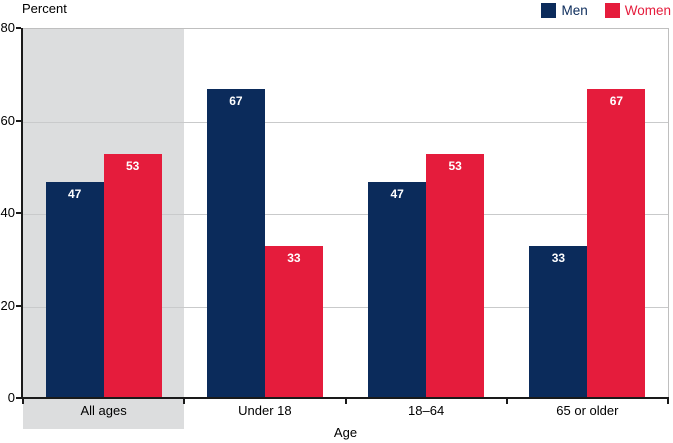 This screenshot has height=443, width=673. I want to click on legend: Men Women, so click(597, 10).